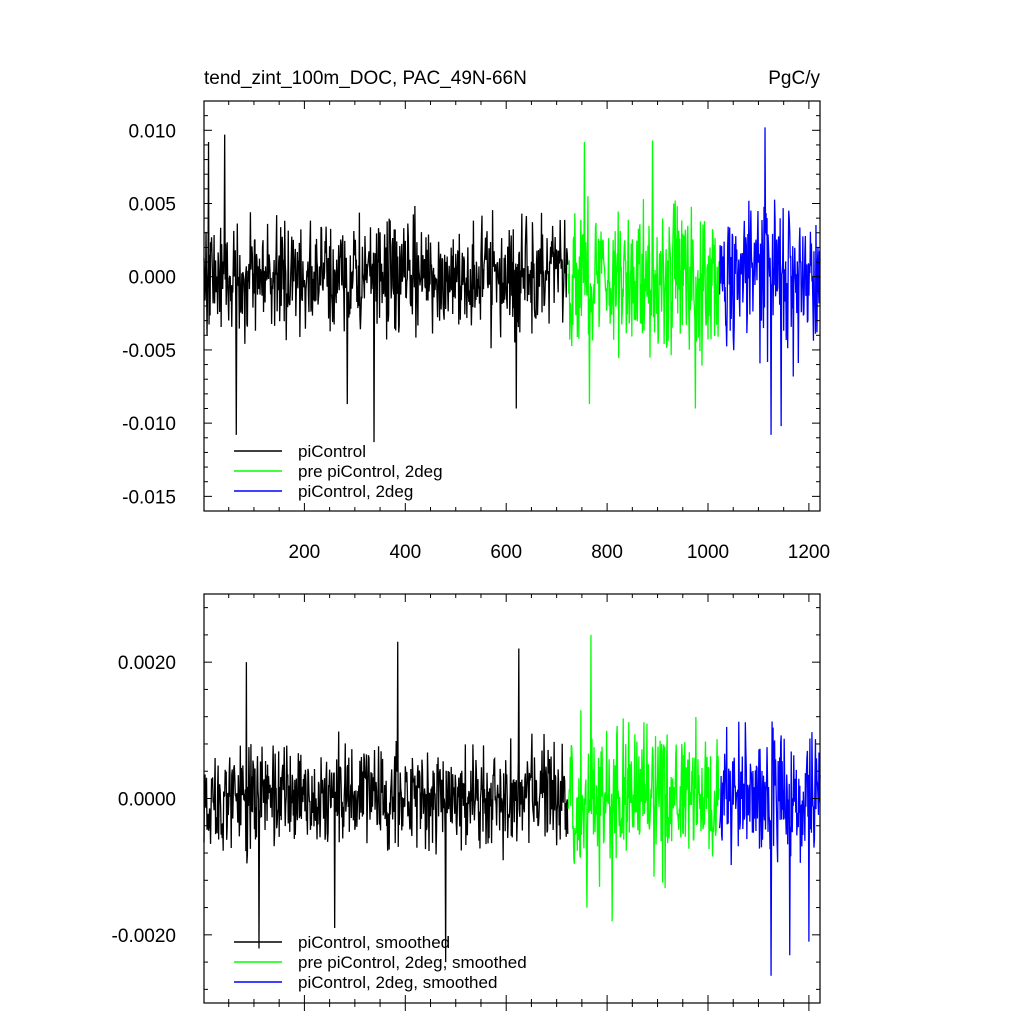 Image resolution: width=1024 pixels, height=1024 pixels. Describe the element at coordinates (365, 78) in the screenshot. I see `chart-title: tend_zint_100m_DOC, PAC_49N-66N` at that location.